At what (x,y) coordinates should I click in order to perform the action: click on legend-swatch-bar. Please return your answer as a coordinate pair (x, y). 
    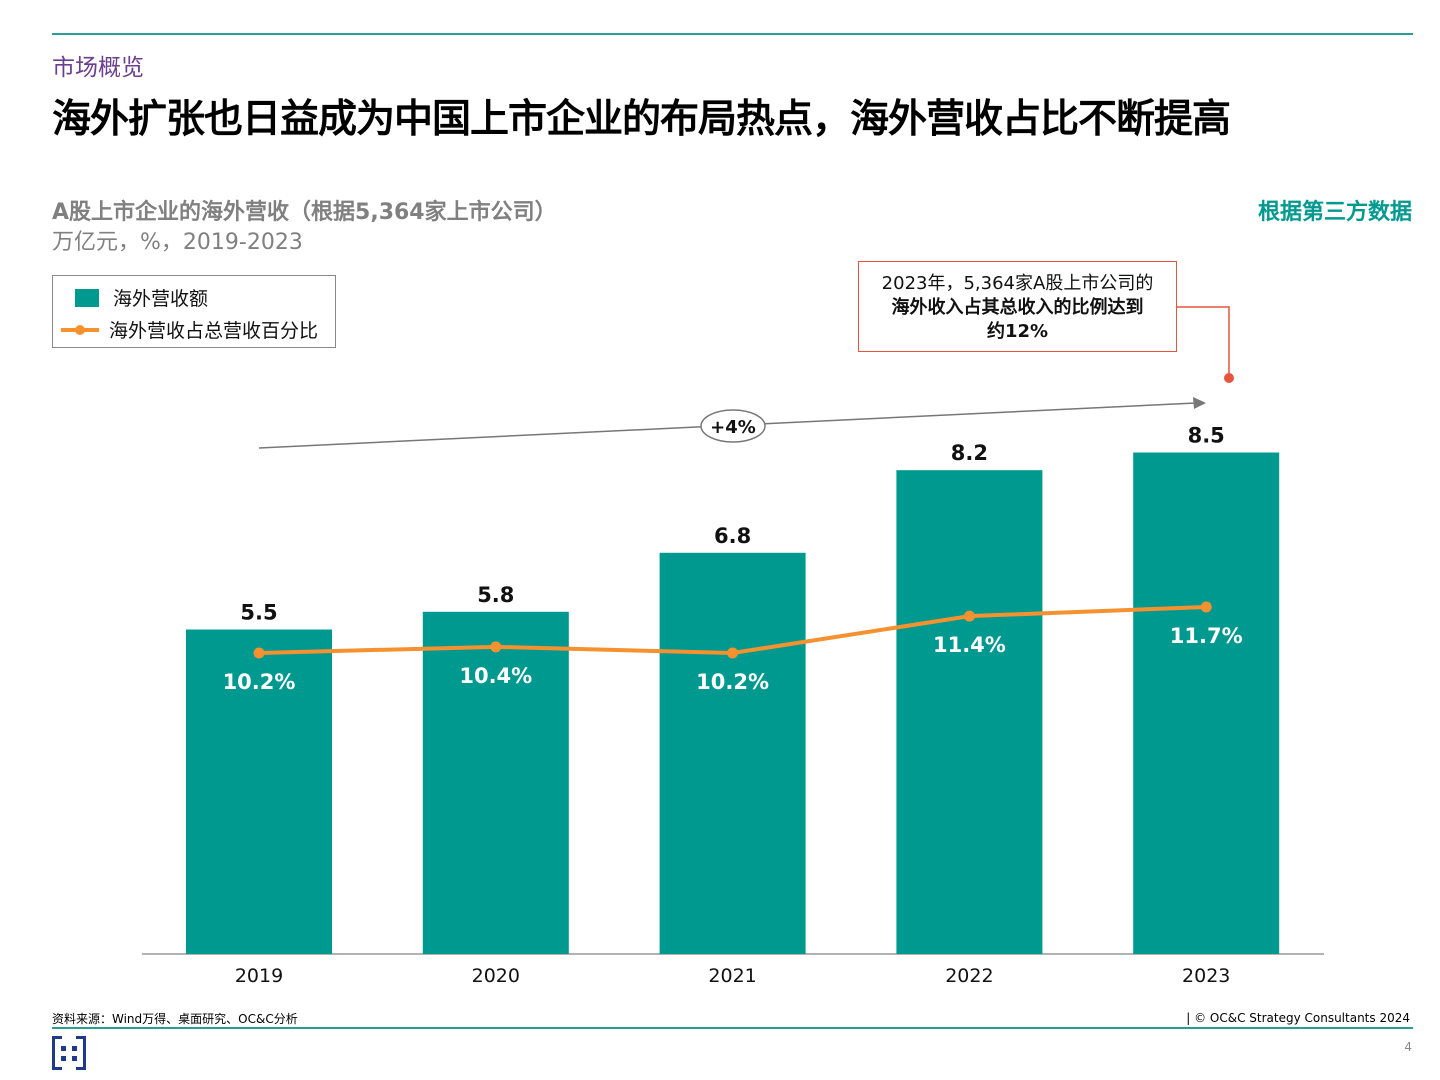
    Looking at the image, I should click on (87, 297).